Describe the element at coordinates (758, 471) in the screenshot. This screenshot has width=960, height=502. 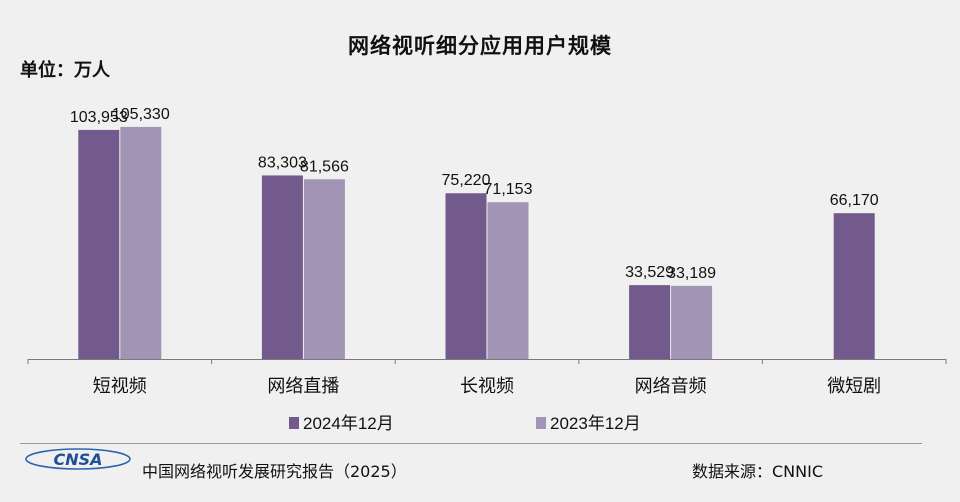
I see `data-source: 数据来源：CNNIC` at that location.